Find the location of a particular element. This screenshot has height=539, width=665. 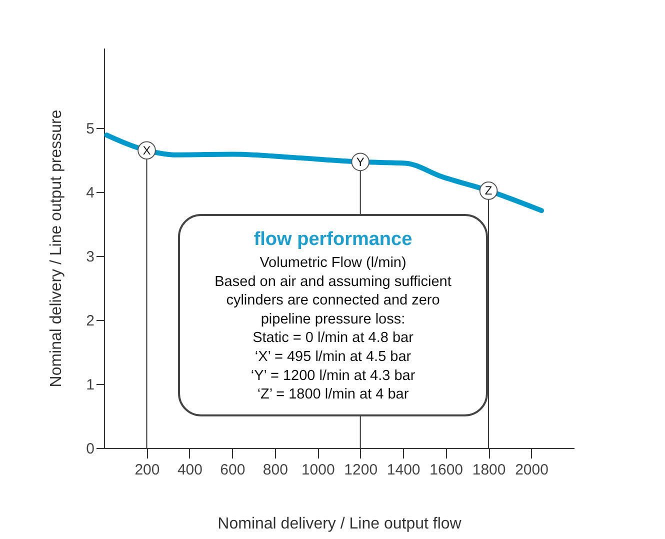

y-tick-label: 2 is located at coordinates (90, 321).